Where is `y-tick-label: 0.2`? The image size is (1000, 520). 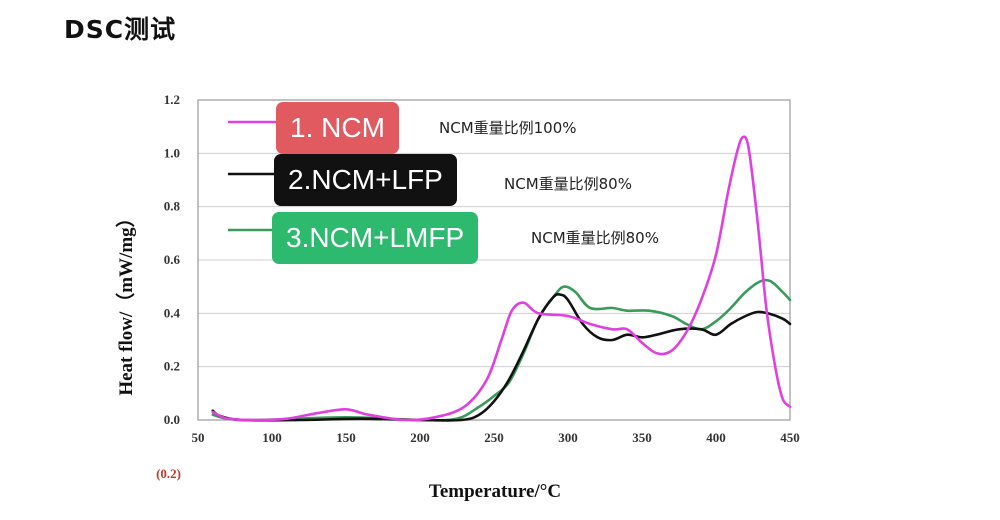
y-tick-label: 0.2 is located at coordinates (172, 366).